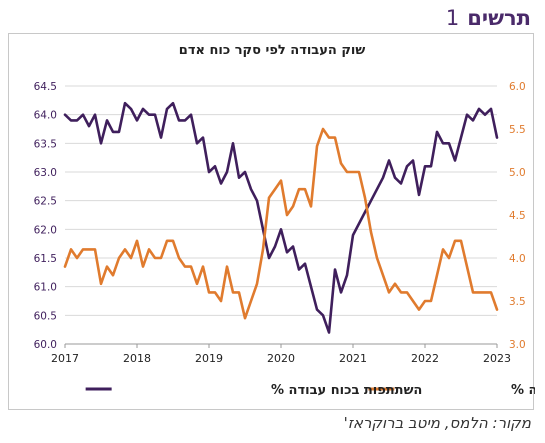  Describe the element at coordinates (517, 302) in the screenshot. I see `right-axis-tick-label: 3.5` at that location.